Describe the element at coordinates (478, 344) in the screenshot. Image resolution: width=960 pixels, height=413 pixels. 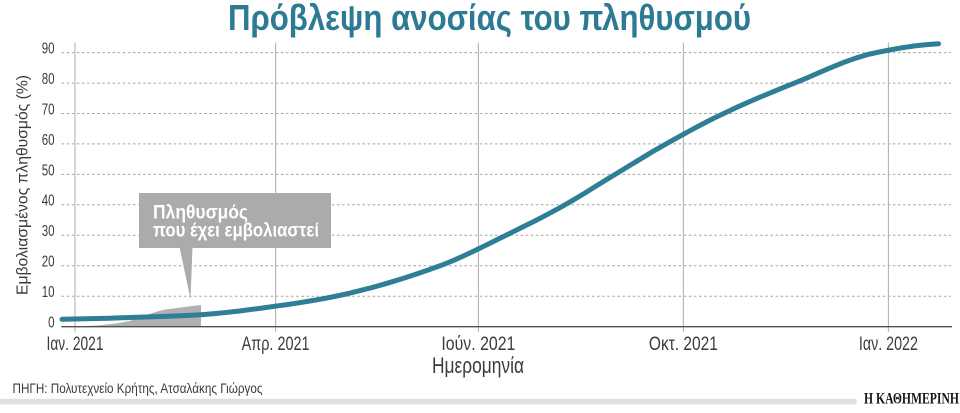
I see `svg-text: Ιούν. 2021` at that location.